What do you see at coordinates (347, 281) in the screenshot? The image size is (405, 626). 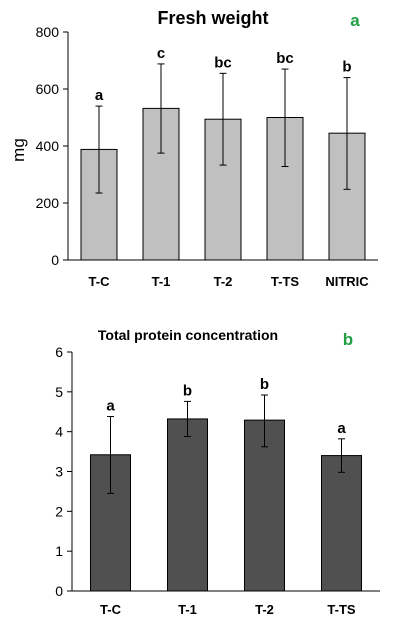 I see `chart-a-category-label: NITRIC` at bounding box center [347, 281].